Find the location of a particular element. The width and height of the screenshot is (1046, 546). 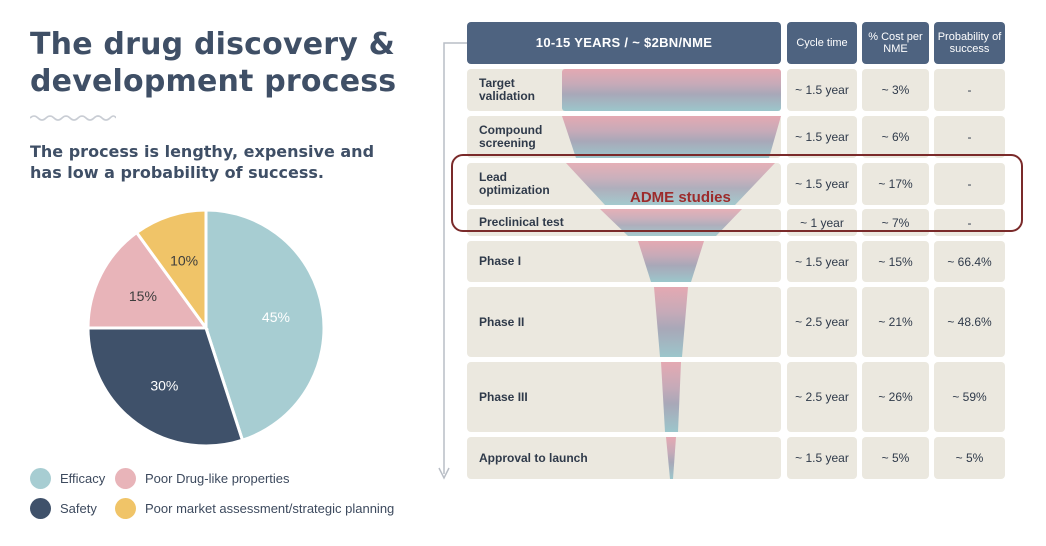

cost-cell: ~ 26% is located at coordinates (895, 397).